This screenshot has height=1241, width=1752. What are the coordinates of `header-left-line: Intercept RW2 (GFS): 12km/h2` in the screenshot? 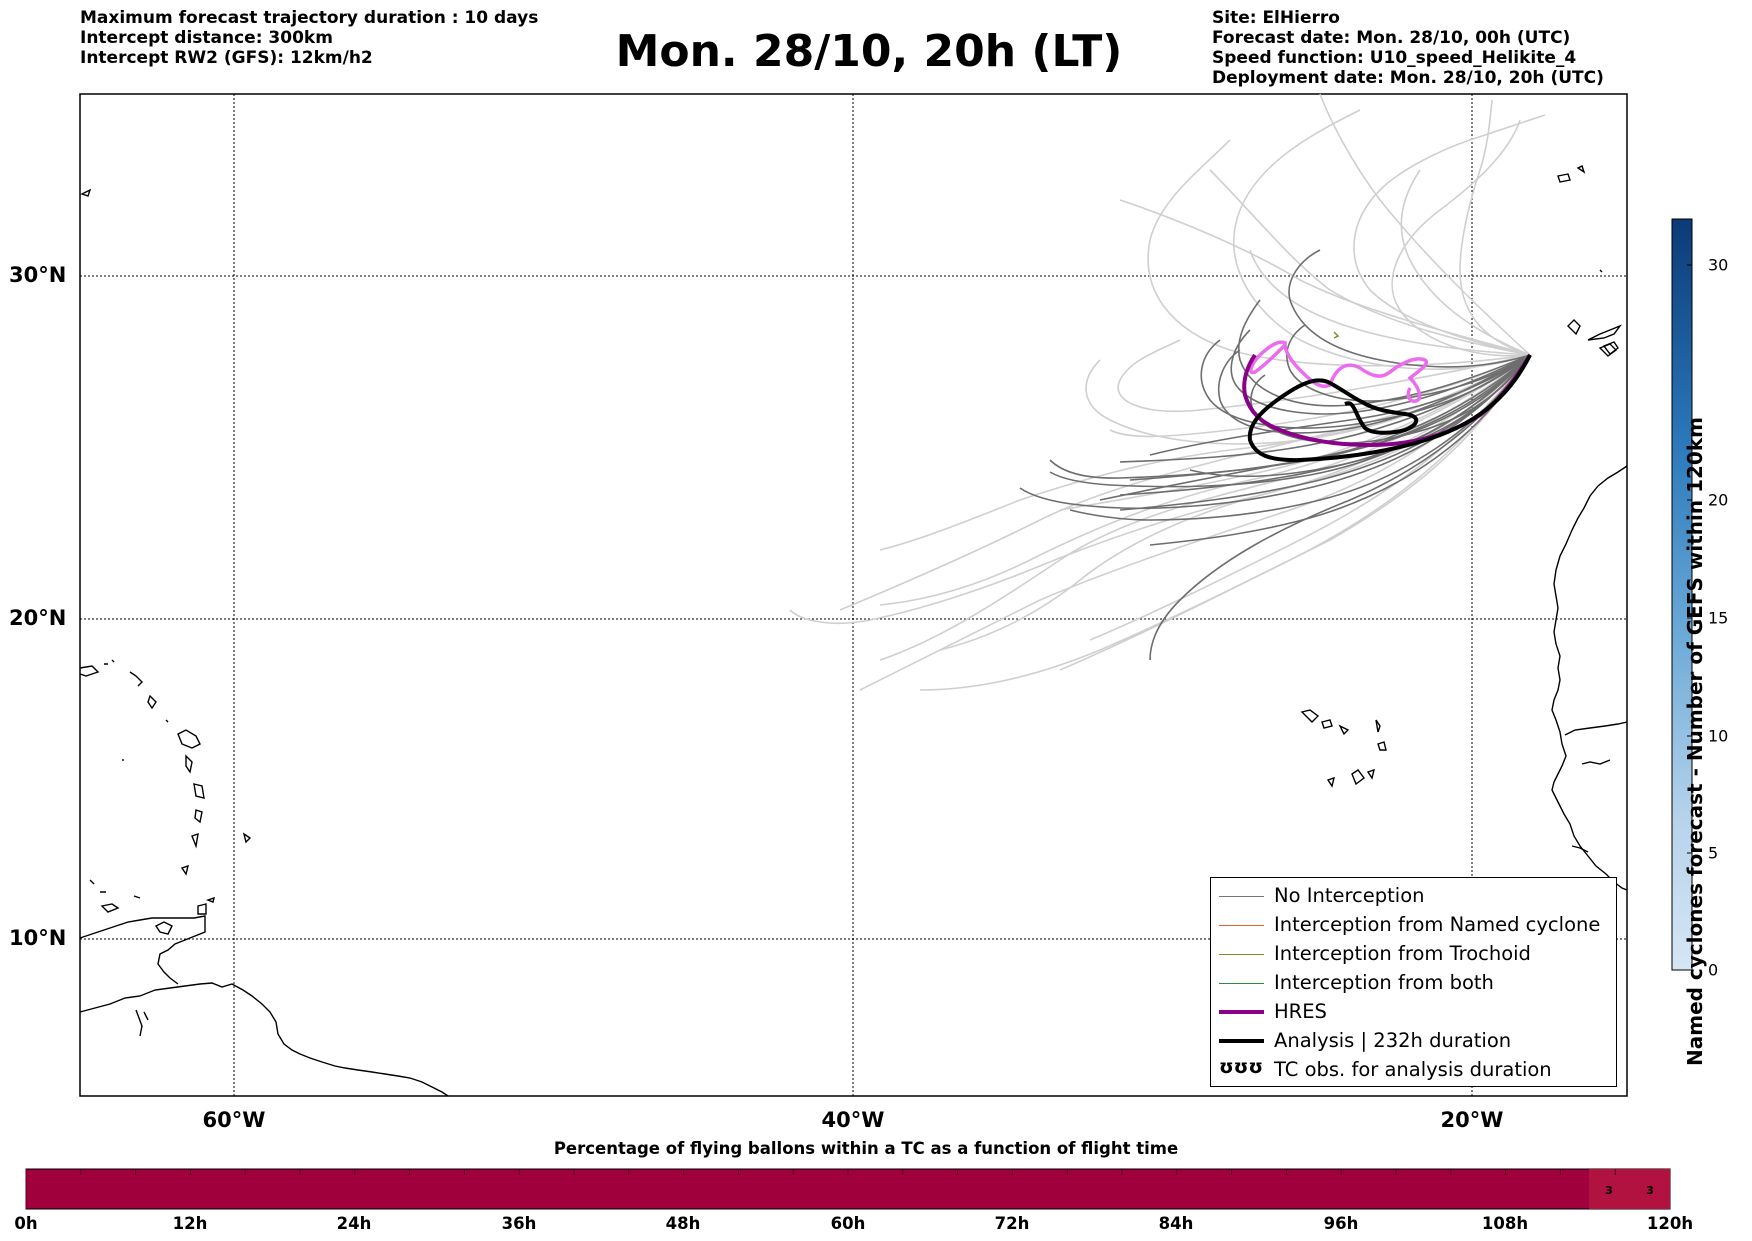 It's located at (226, 58).